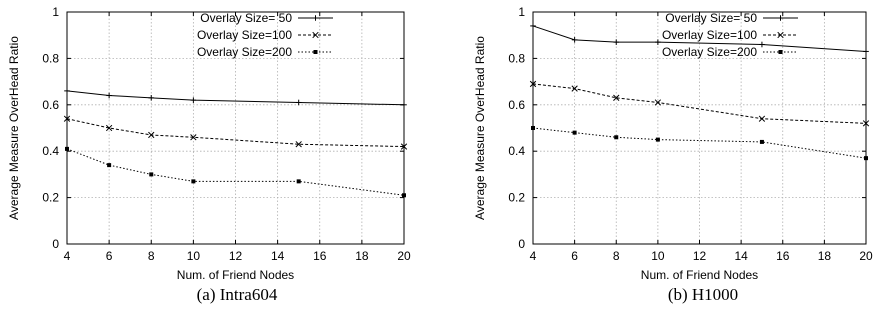 This screenshot has width=875, height=326. I want to click on chart-caption: (a) Intra604, so click(237, 294).